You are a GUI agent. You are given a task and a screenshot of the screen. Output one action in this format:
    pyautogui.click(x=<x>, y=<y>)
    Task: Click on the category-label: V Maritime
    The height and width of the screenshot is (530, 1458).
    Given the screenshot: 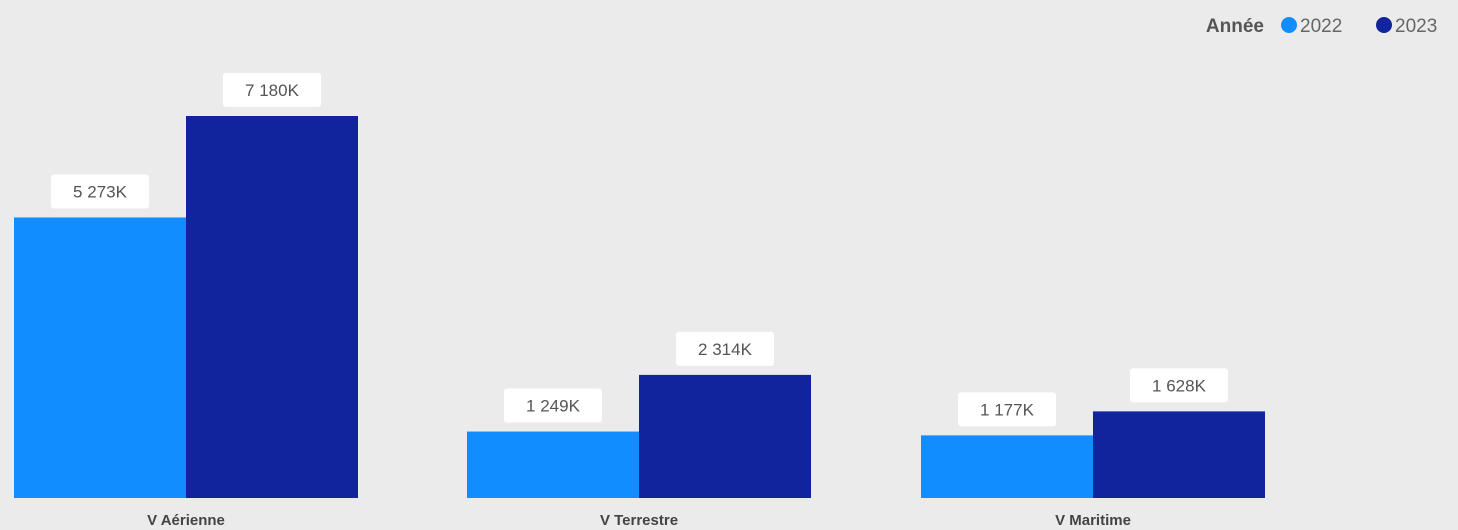 What is the action you would take?
    pyautogui.click(x=1093, y=520)
    